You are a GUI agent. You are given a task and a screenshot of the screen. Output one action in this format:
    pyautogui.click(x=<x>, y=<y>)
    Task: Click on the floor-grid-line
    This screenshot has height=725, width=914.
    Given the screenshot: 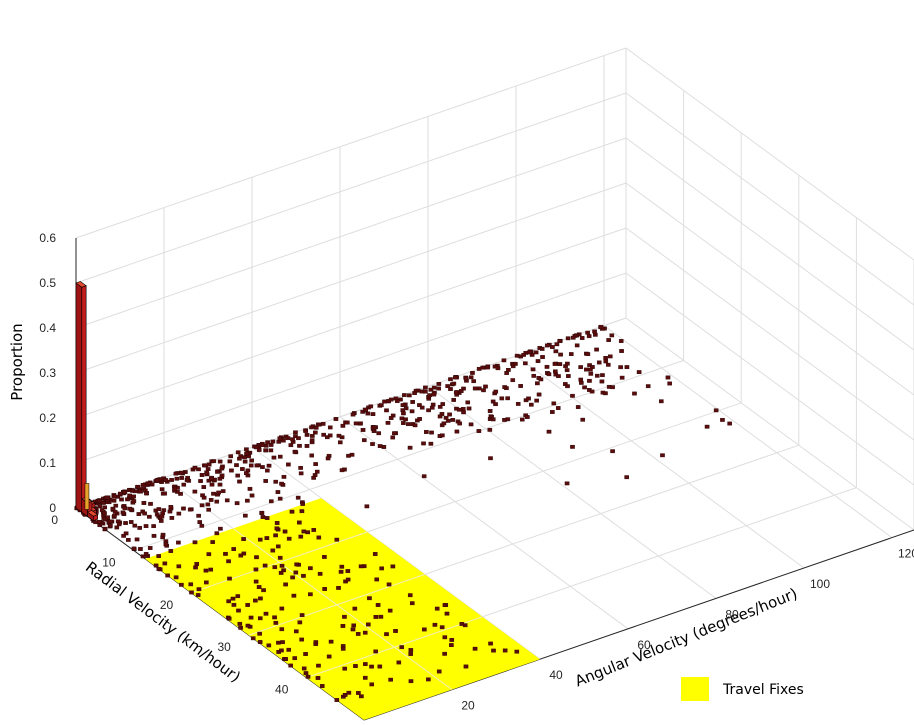 What is the action you would take?
    pyautogui.click(x=748, y=432)
    